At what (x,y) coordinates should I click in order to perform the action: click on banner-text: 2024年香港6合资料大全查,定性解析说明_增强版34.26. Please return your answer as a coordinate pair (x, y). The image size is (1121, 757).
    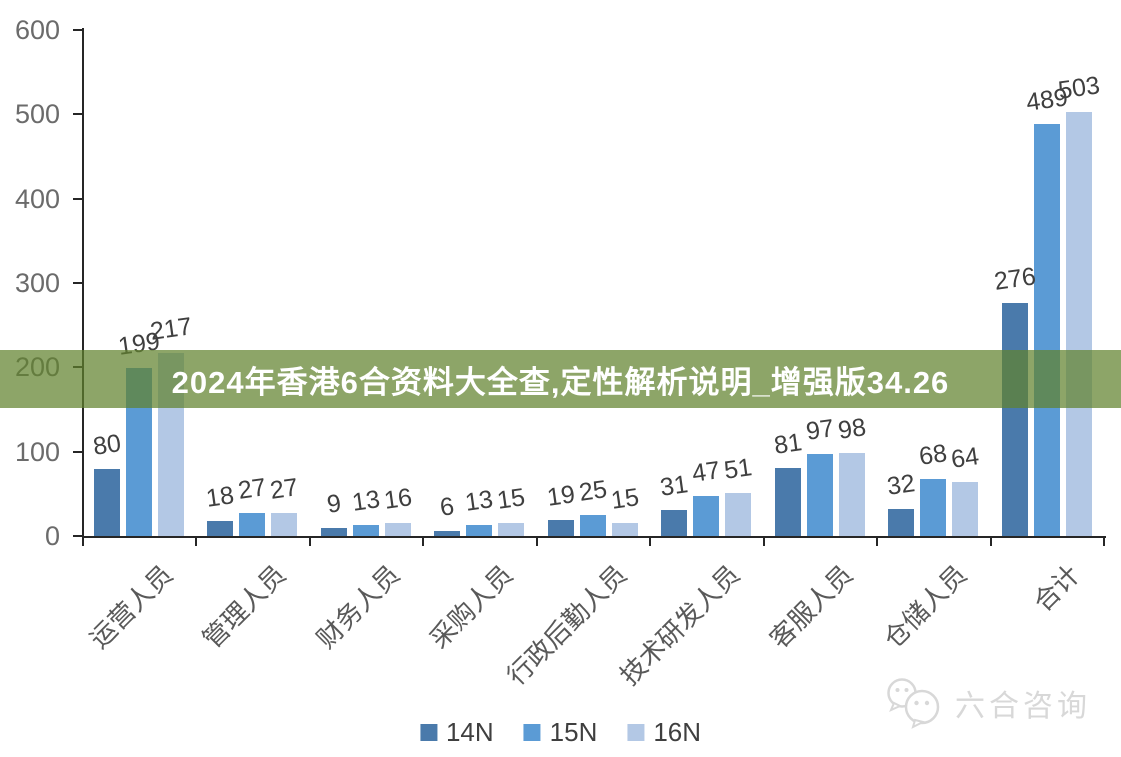
    Looking at the image, I should click on (560, 382).